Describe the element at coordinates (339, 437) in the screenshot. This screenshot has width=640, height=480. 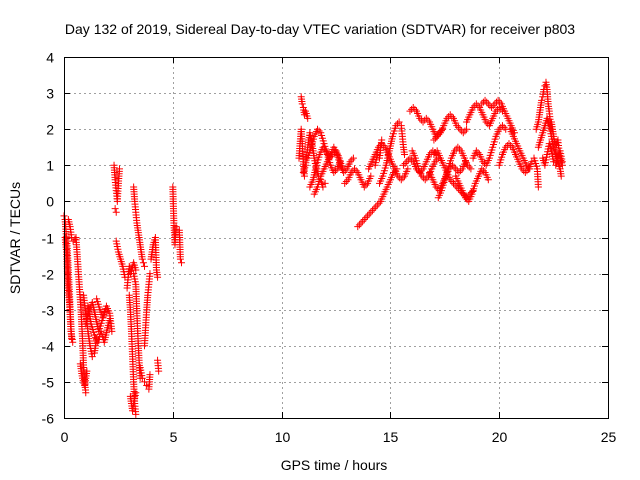
I see `x-axis-tick-labels: 0 5 10 15 20 25` at that location.